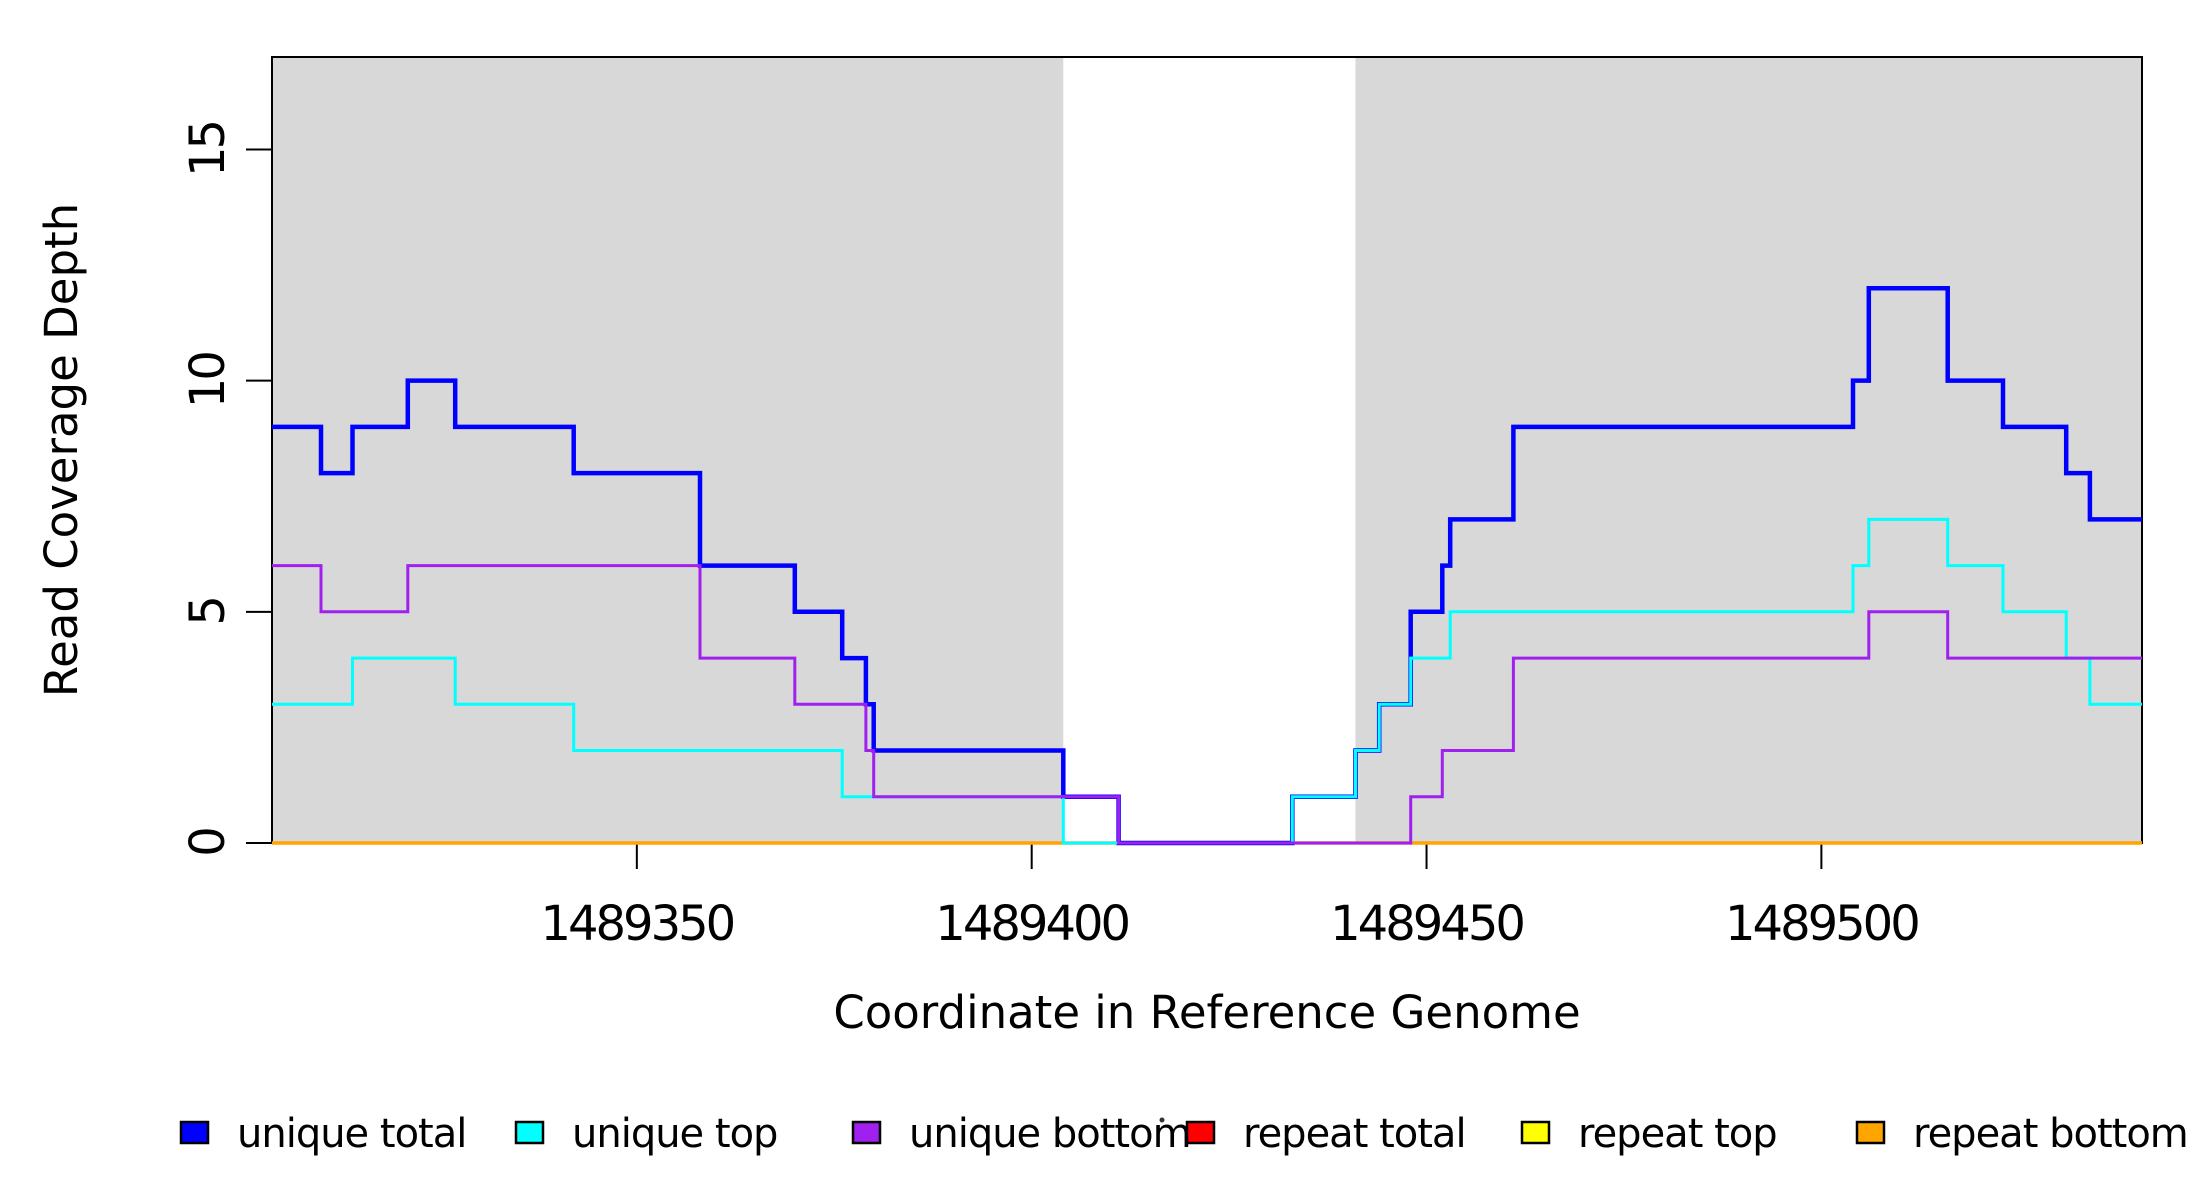 The width and height of the screenshot is (2200, 1200). I want to click on y-axis-title: Read Coverage Depth, so click(61, 450).